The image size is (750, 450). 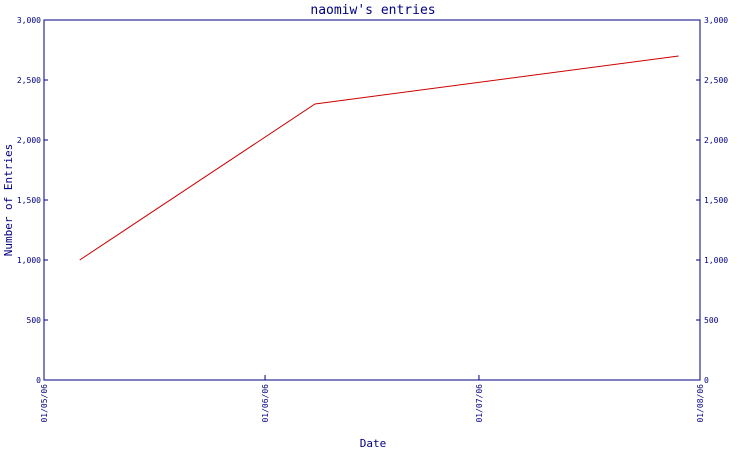 I want to click on y-tick-label: 3,000, so click(x=29, y=20).